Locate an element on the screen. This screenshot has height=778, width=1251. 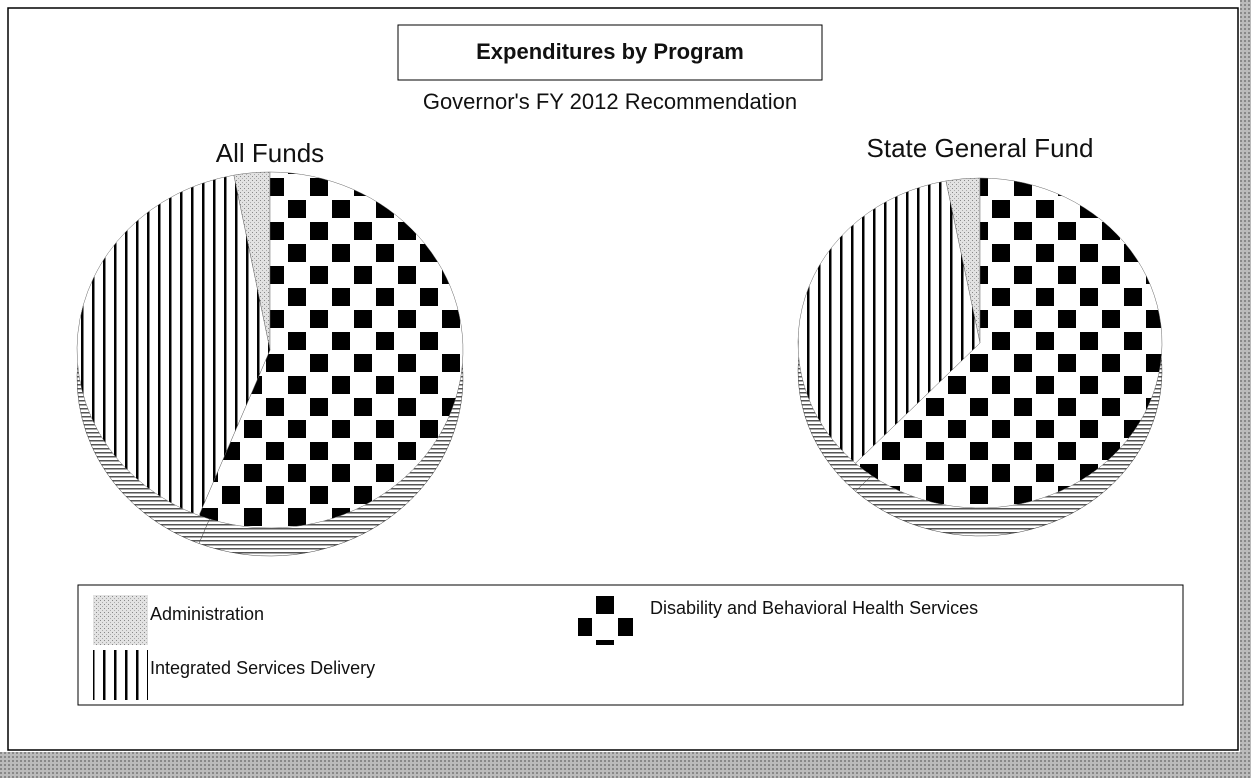
chart-title: Expenditures by Program is located at coordinates (610, 51).